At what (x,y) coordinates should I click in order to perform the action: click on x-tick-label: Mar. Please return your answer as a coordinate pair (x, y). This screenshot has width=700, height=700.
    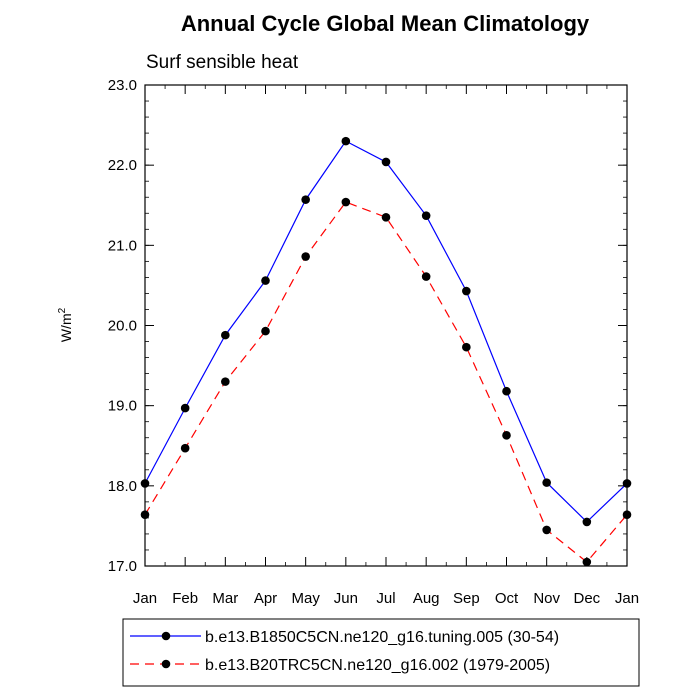
    Looking at the image, I should click on (225, 598).